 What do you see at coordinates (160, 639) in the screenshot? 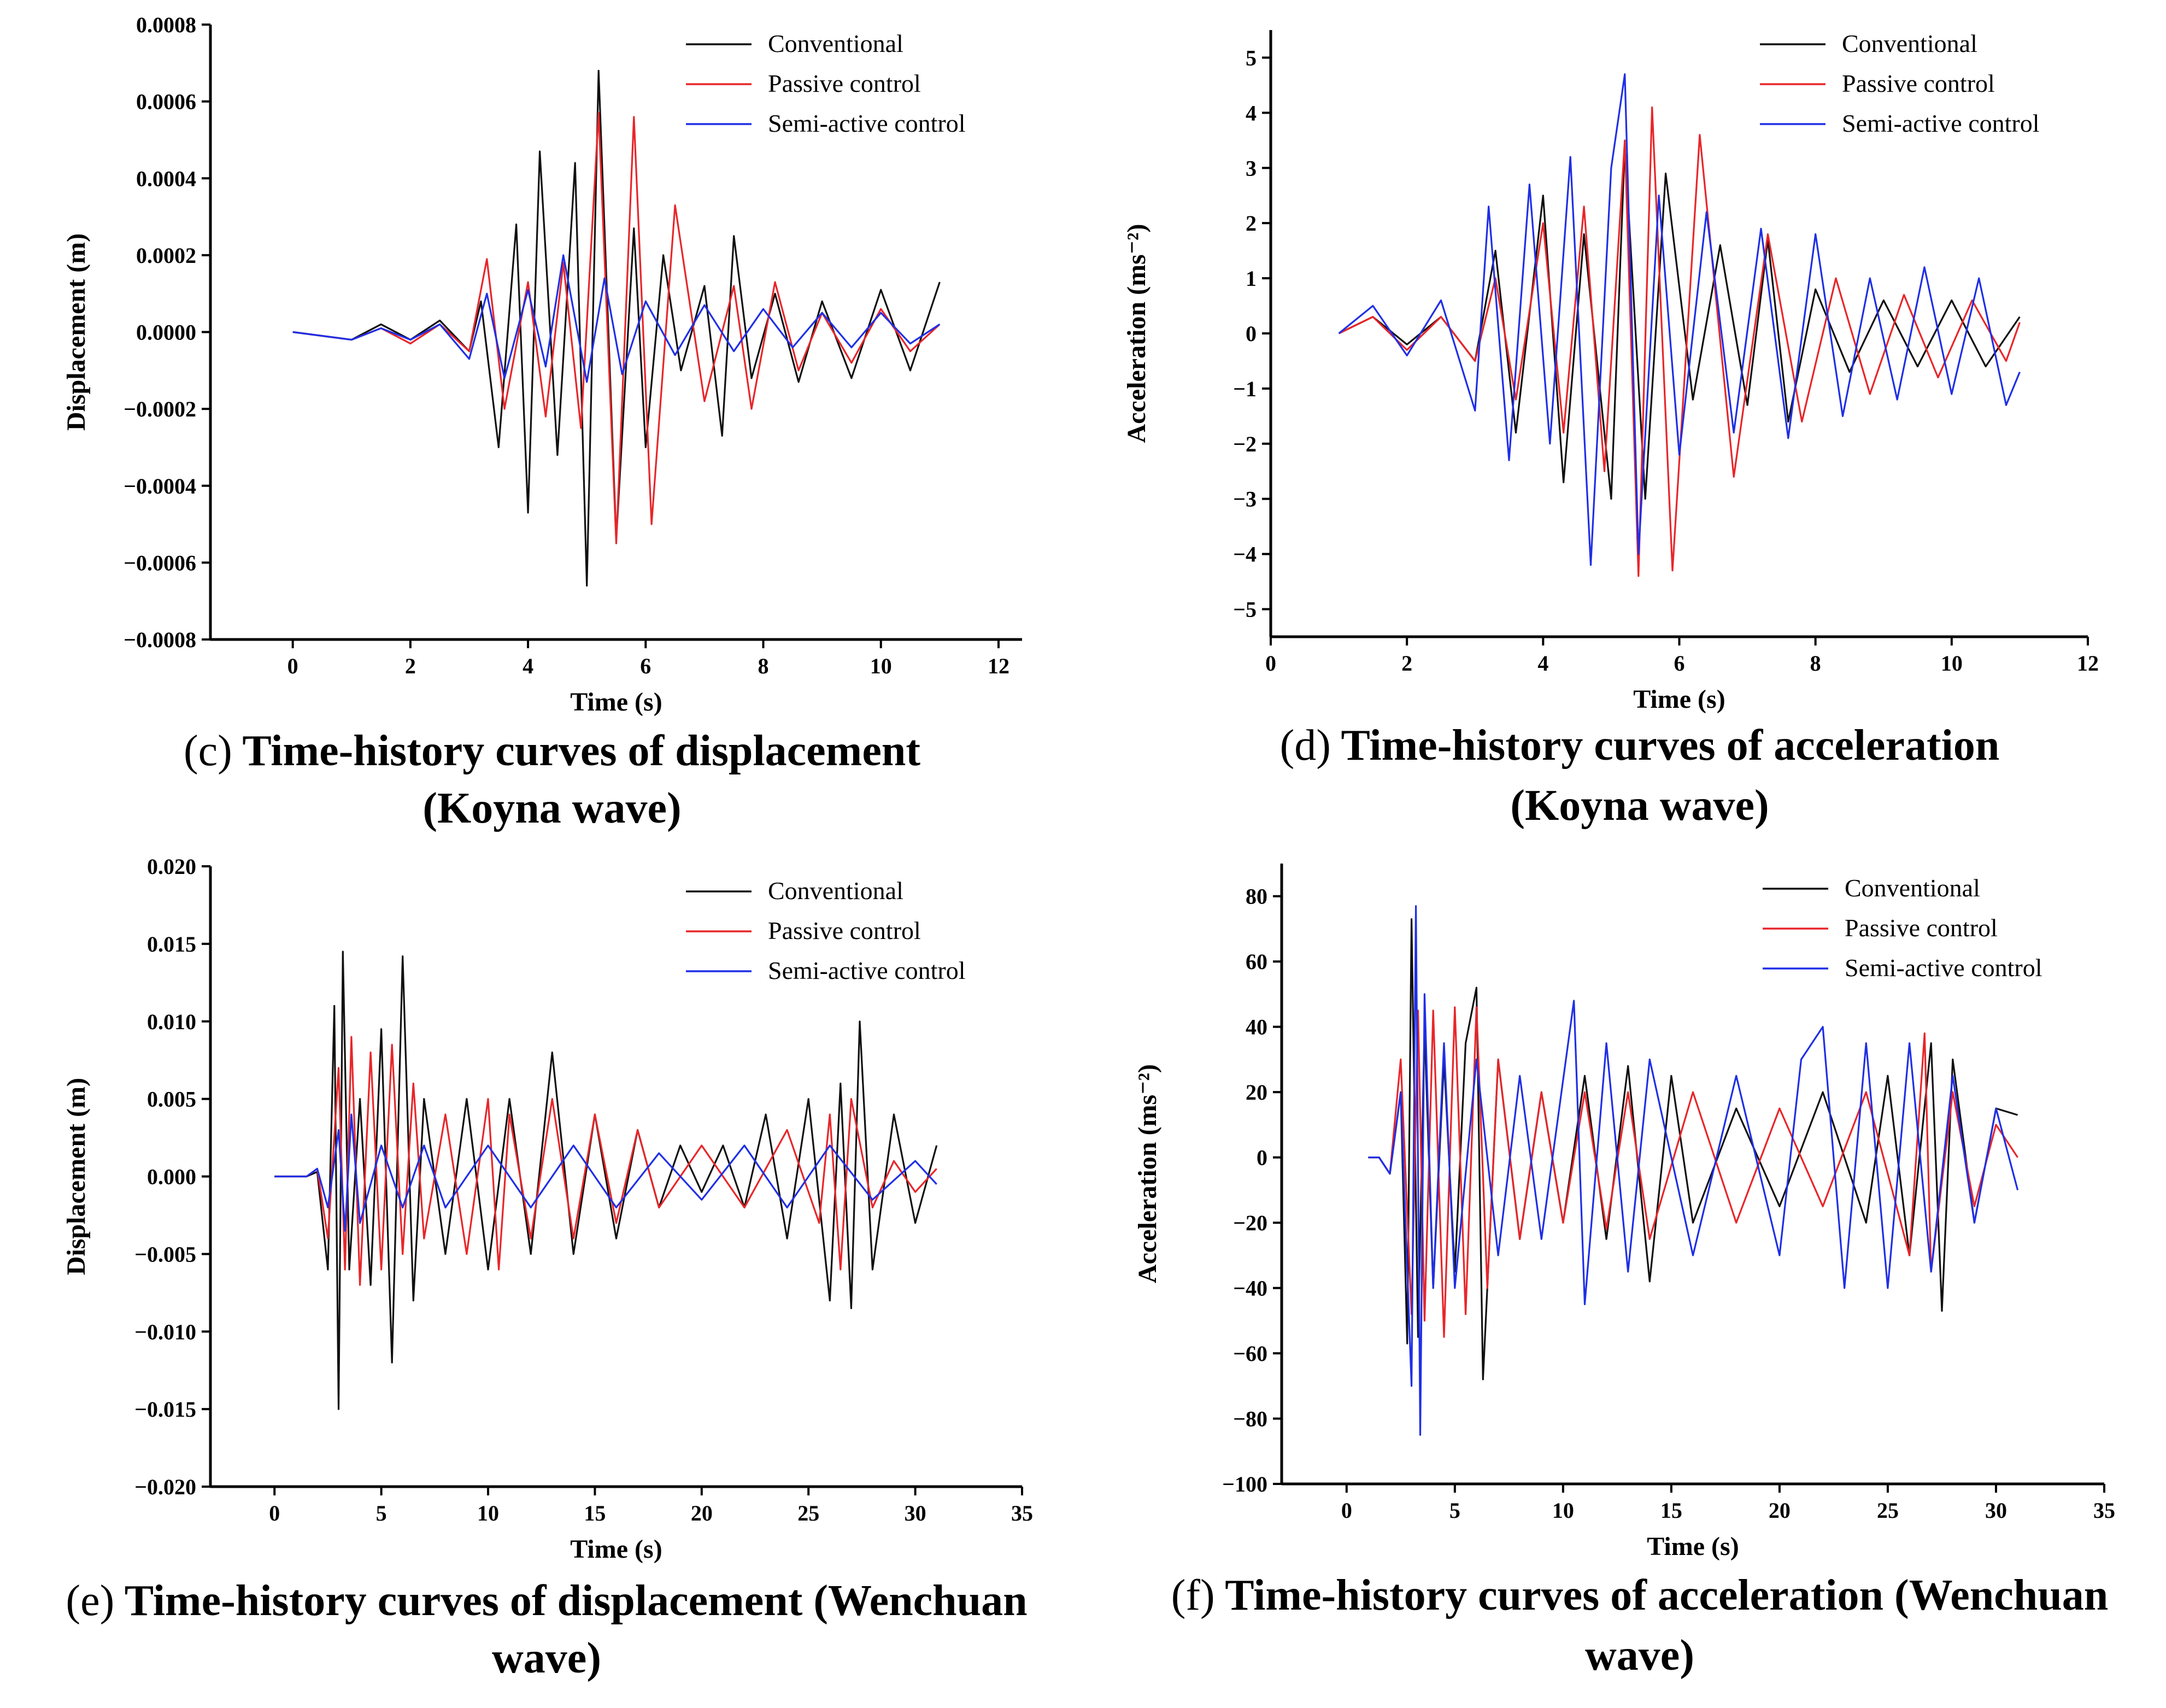
I see `y-tick-label: −0.0008` at bounding box center [160, 639].